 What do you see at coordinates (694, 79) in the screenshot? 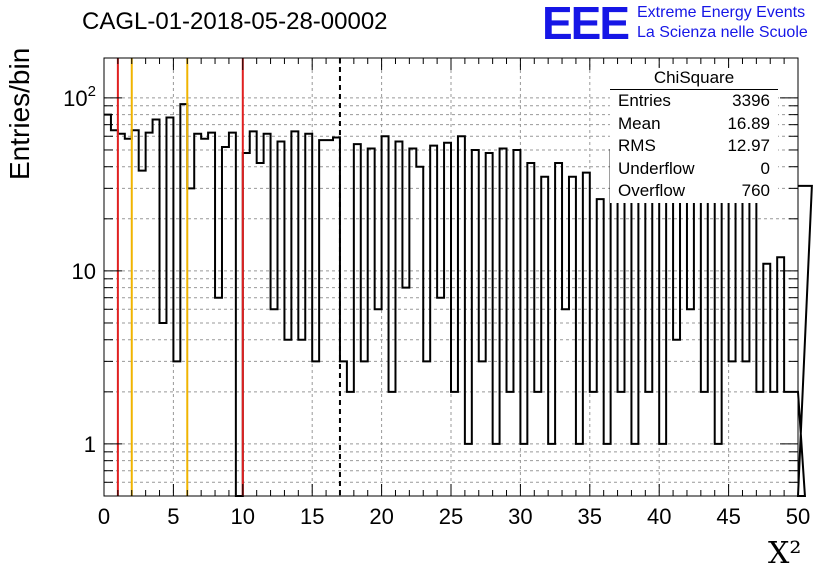
I see `stats-title: ChiSquare` at bounding box center [694, 79].